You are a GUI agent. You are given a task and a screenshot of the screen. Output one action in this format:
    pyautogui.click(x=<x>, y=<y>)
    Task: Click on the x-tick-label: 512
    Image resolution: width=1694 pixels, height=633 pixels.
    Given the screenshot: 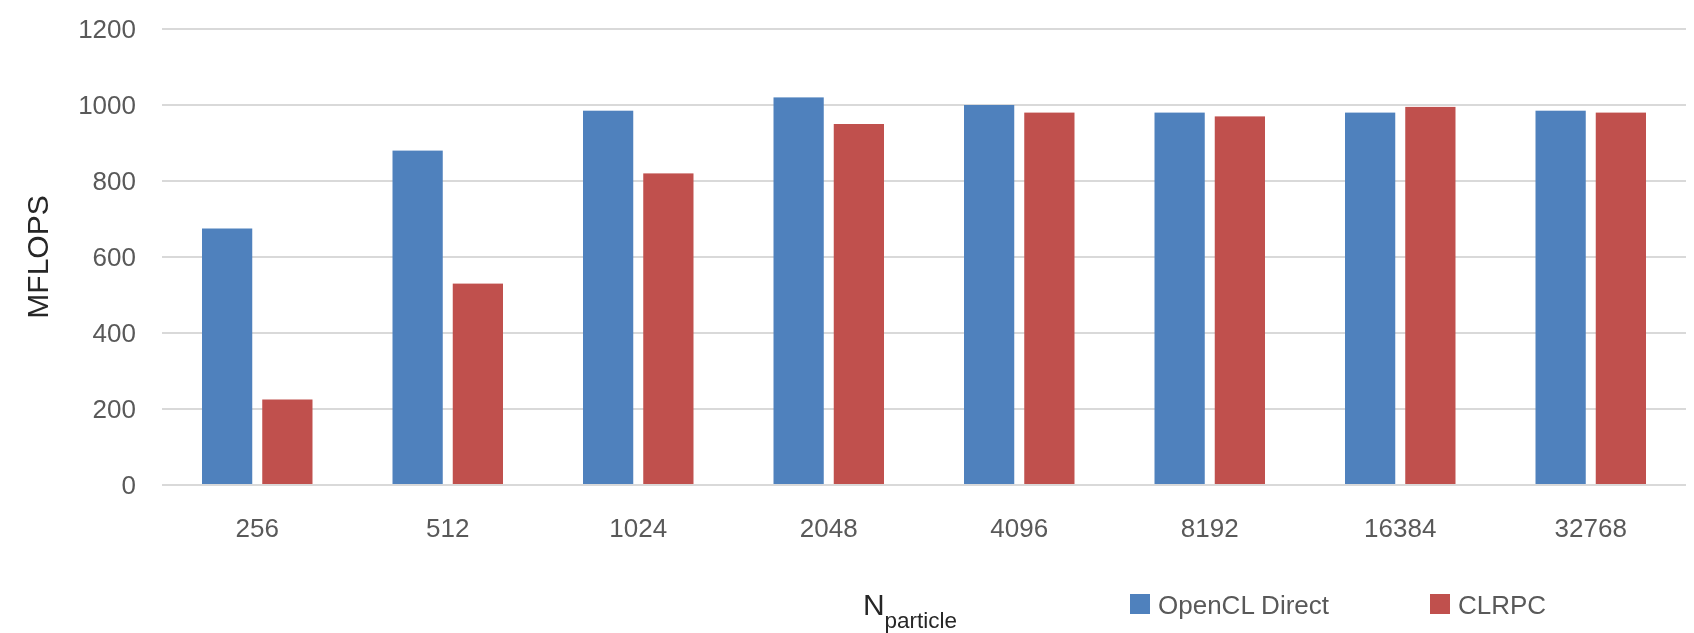 What is the action you would take?
    pyautogui.click(x=448, y=528)
    